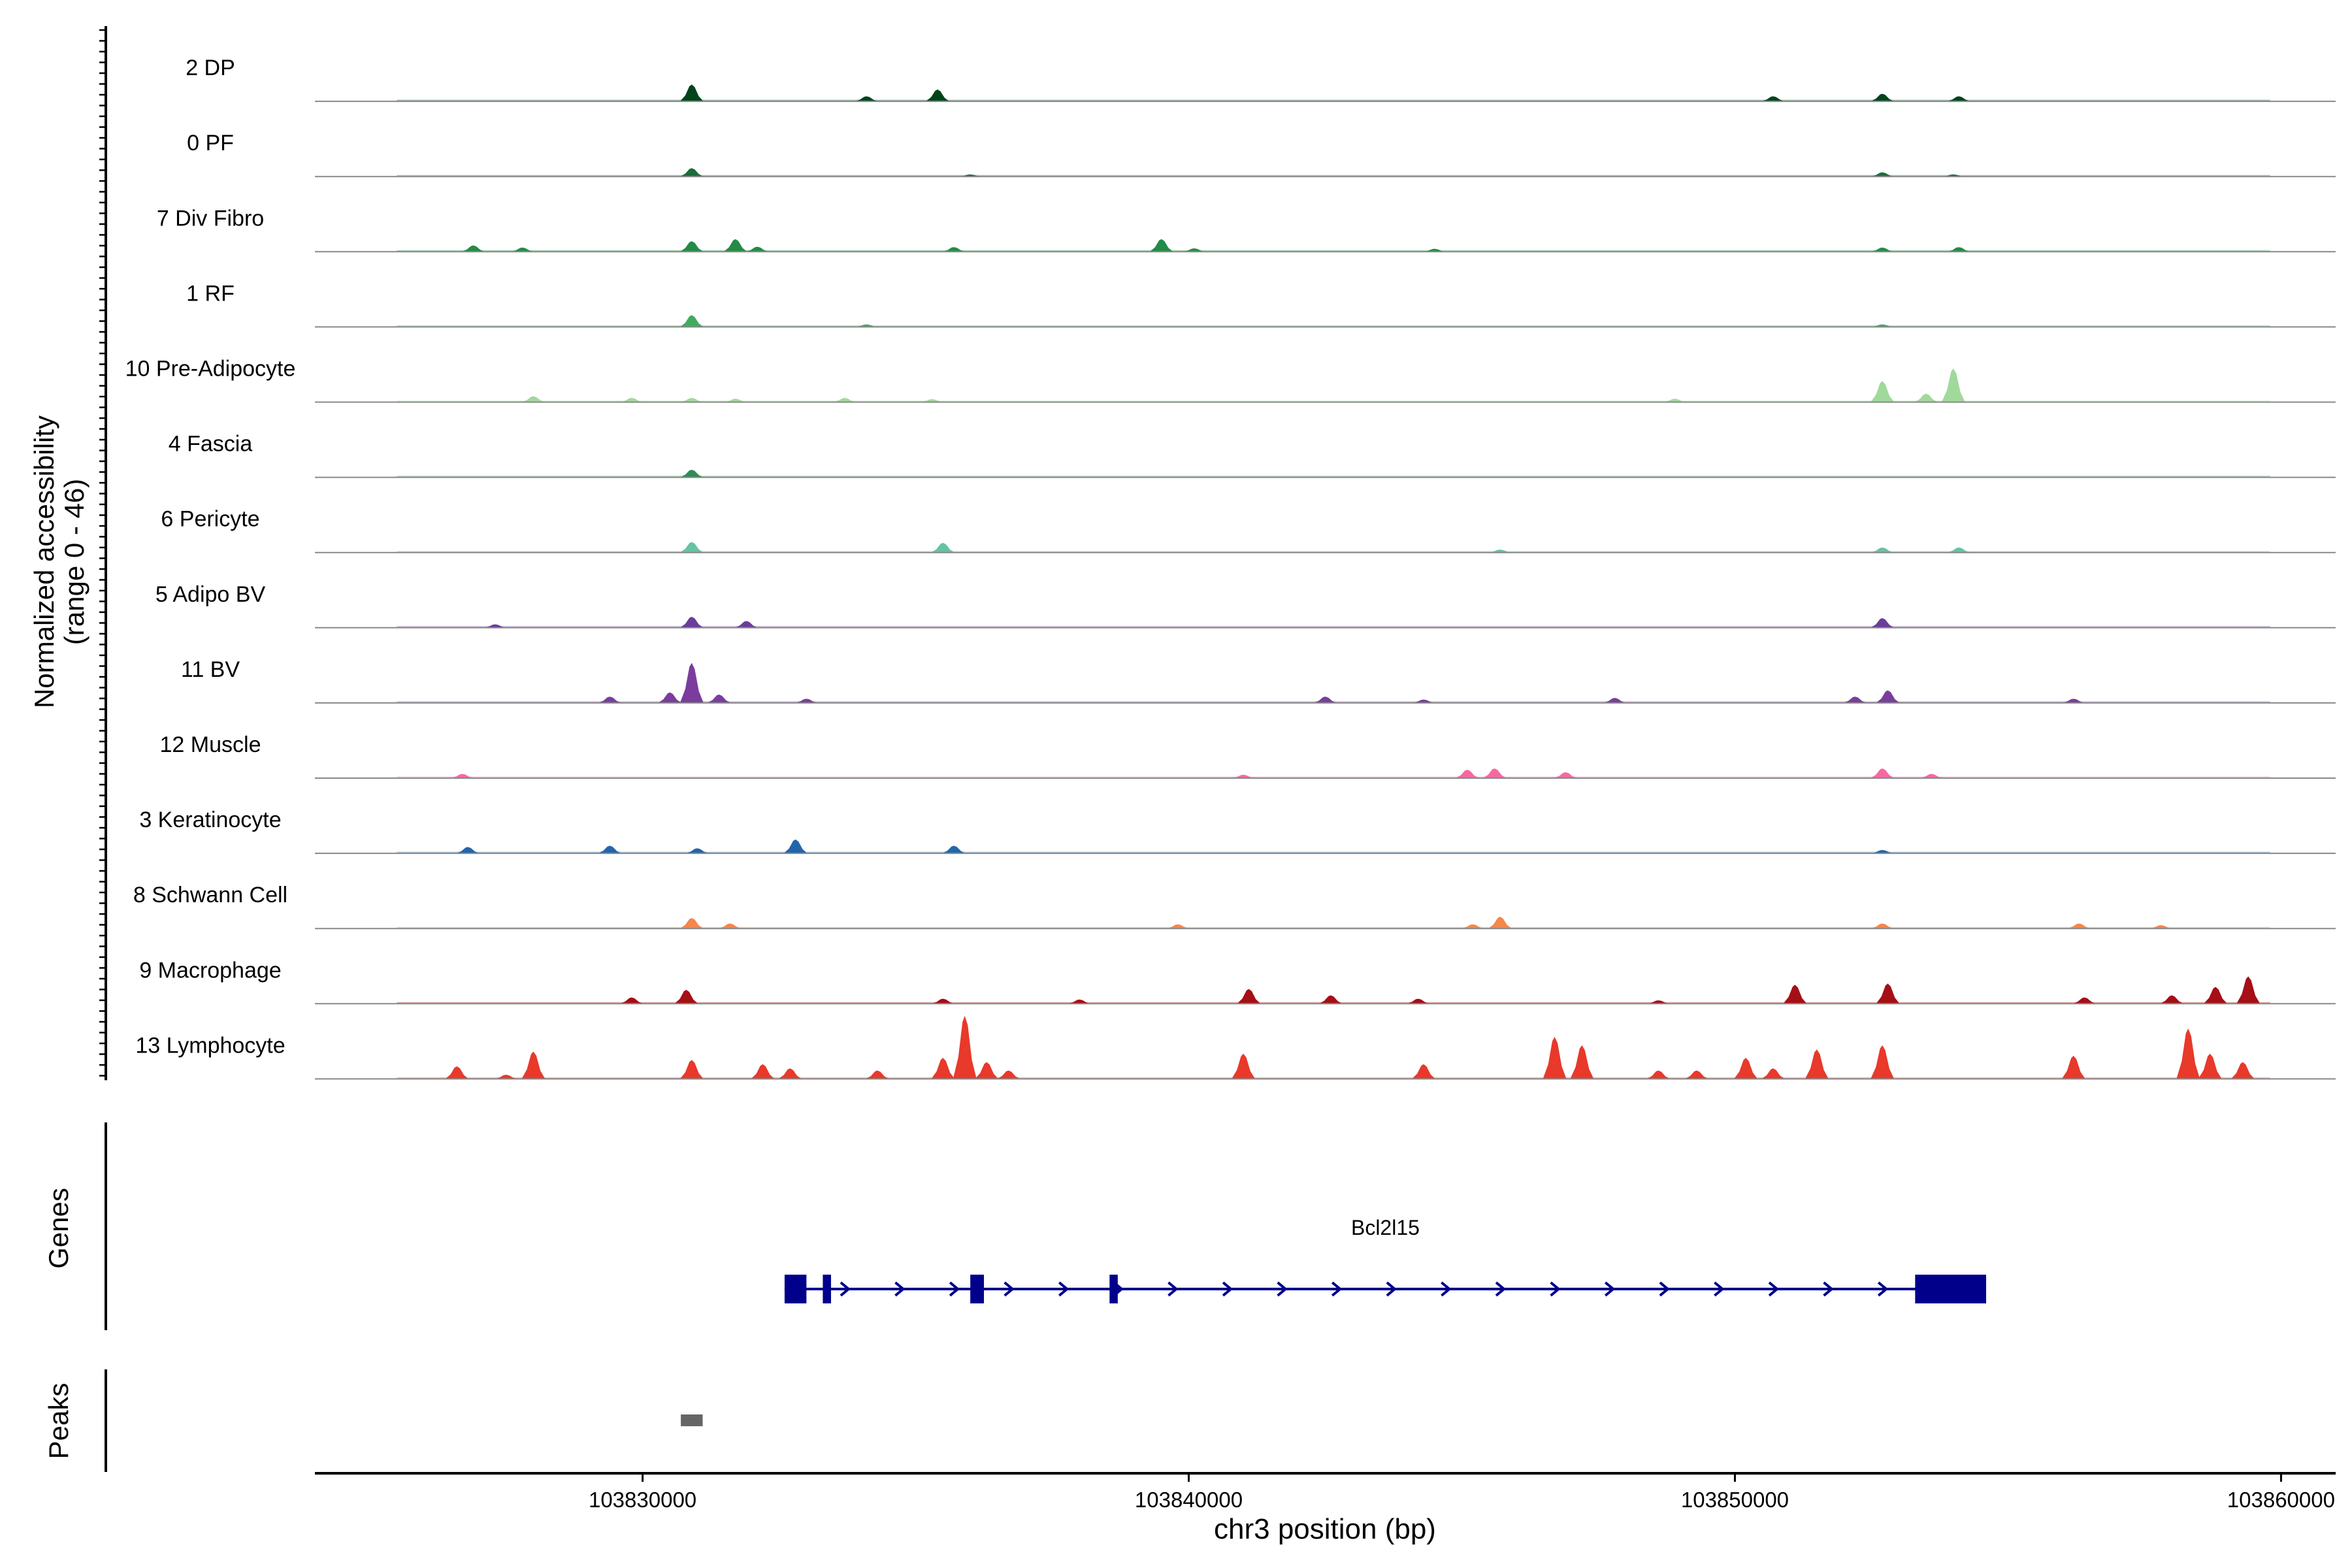 Image resolution: width=2352 pixels, height=1568 pixels. I want to click on track-label: 11 BV, so click(210, 669).